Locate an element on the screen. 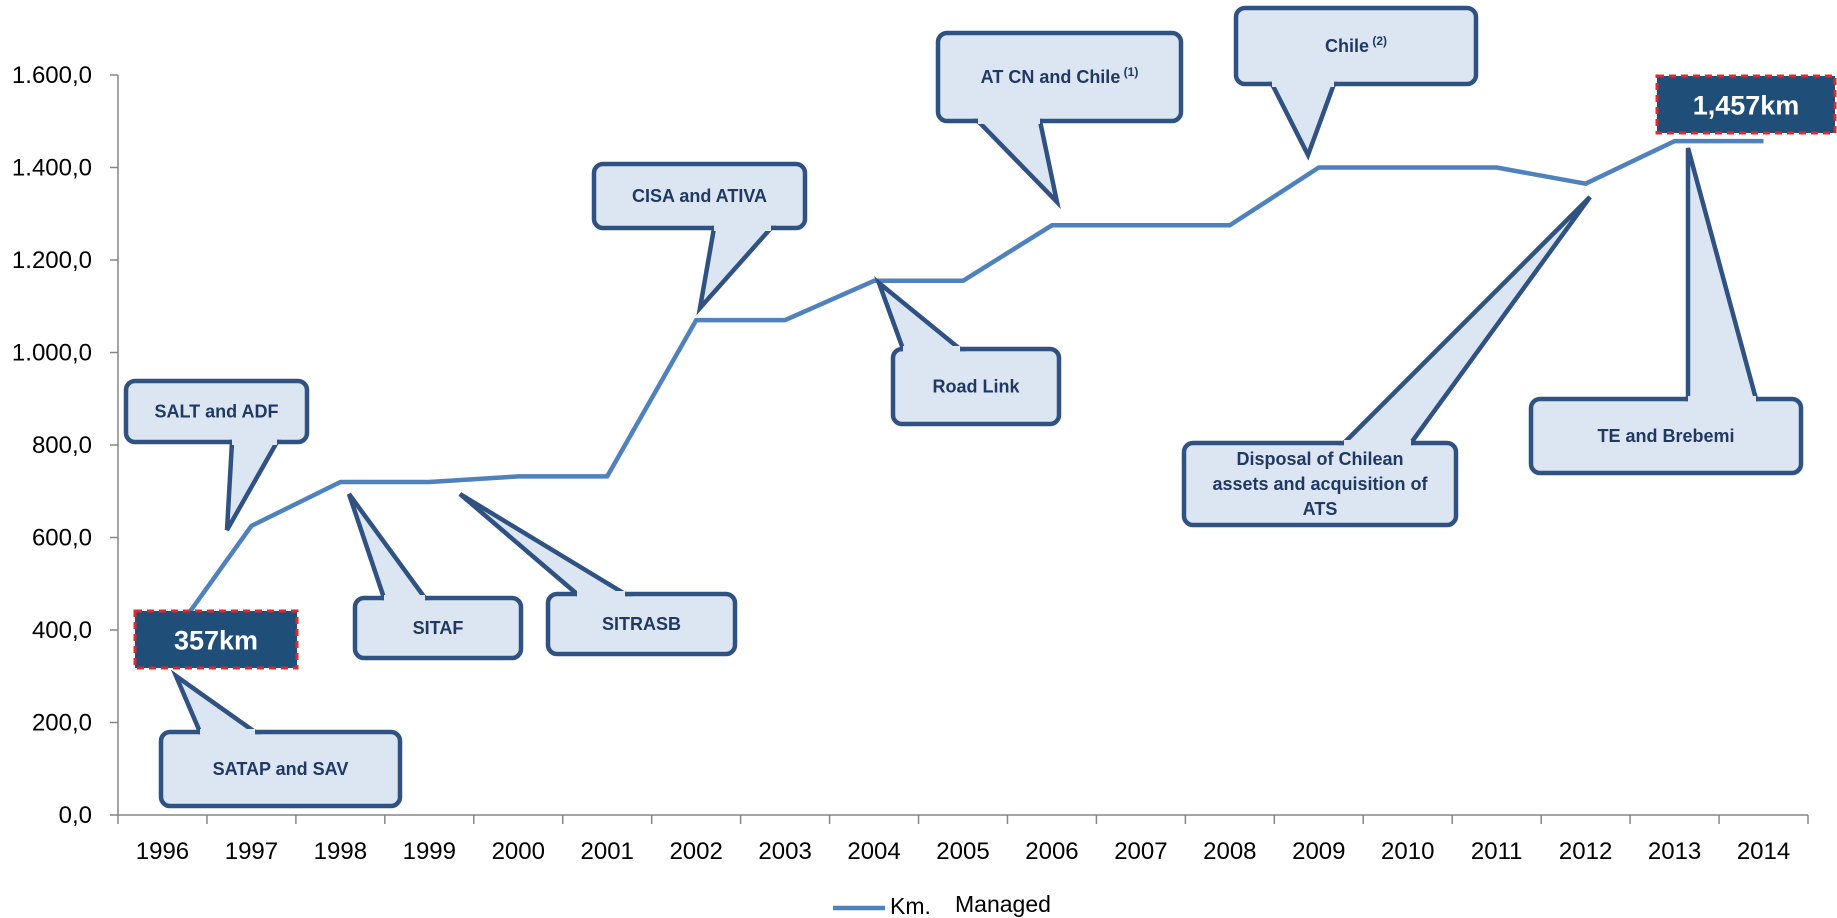  x-tick-label: 2007 is located at coordinates (1140, 851).